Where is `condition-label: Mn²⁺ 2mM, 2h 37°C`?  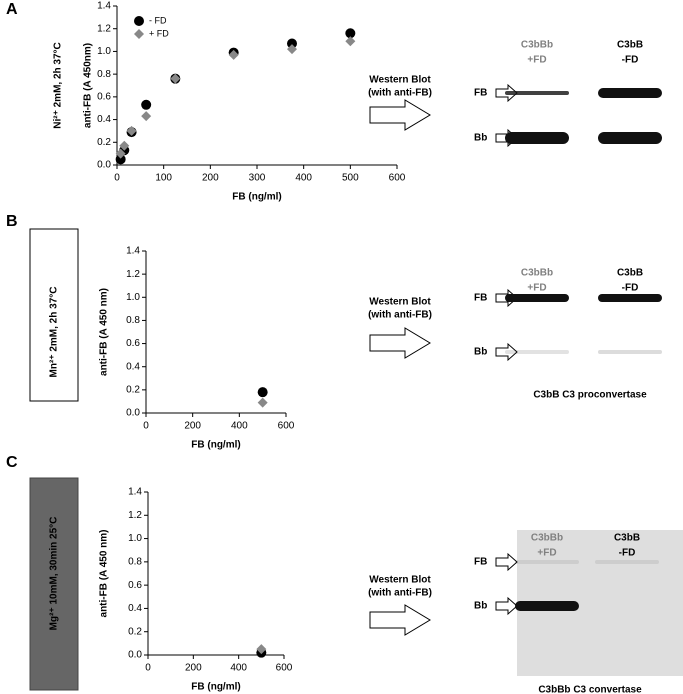 condition-label: Mn²⁺ 2mM, 2h 37°C is located at coordinates (54, 332).